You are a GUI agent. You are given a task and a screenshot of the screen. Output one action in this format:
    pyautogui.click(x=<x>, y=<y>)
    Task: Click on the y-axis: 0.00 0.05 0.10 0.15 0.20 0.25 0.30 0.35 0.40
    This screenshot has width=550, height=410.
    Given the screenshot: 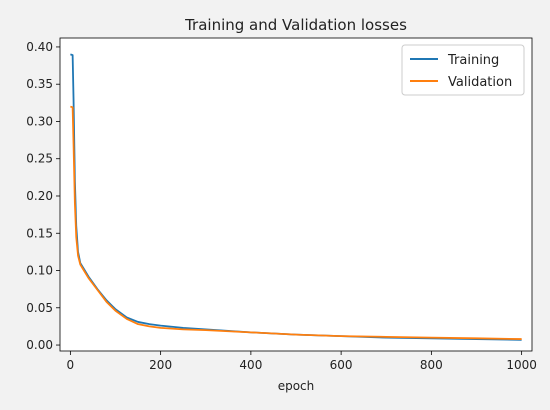 What is the action you would take?
    pyautogui.click(x=43, y=196)
    